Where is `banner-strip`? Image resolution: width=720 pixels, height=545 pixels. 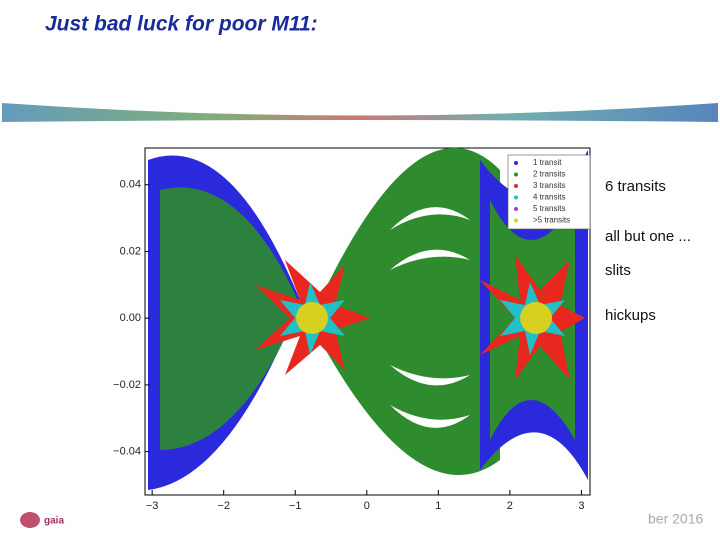
banner-strip is located at coordinates (360, 112).